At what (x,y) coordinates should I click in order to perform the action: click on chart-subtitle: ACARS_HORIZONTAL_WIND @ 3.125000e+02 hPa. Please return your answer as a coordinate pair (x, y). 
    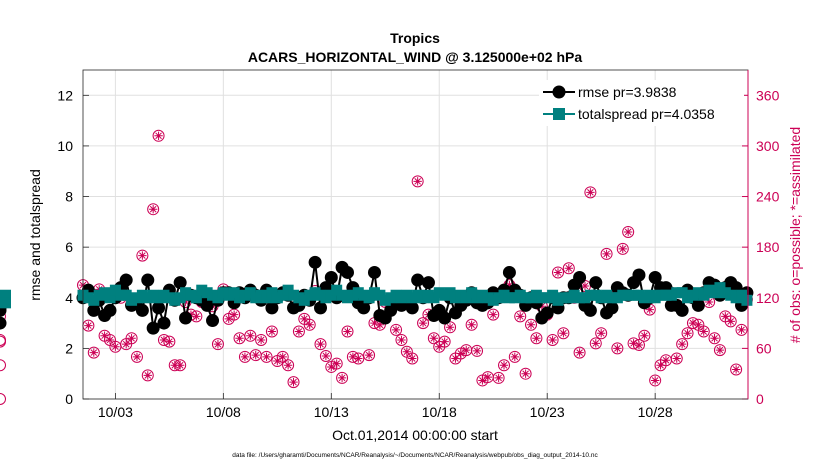
    Looking at the image, I should click on (415, 57).